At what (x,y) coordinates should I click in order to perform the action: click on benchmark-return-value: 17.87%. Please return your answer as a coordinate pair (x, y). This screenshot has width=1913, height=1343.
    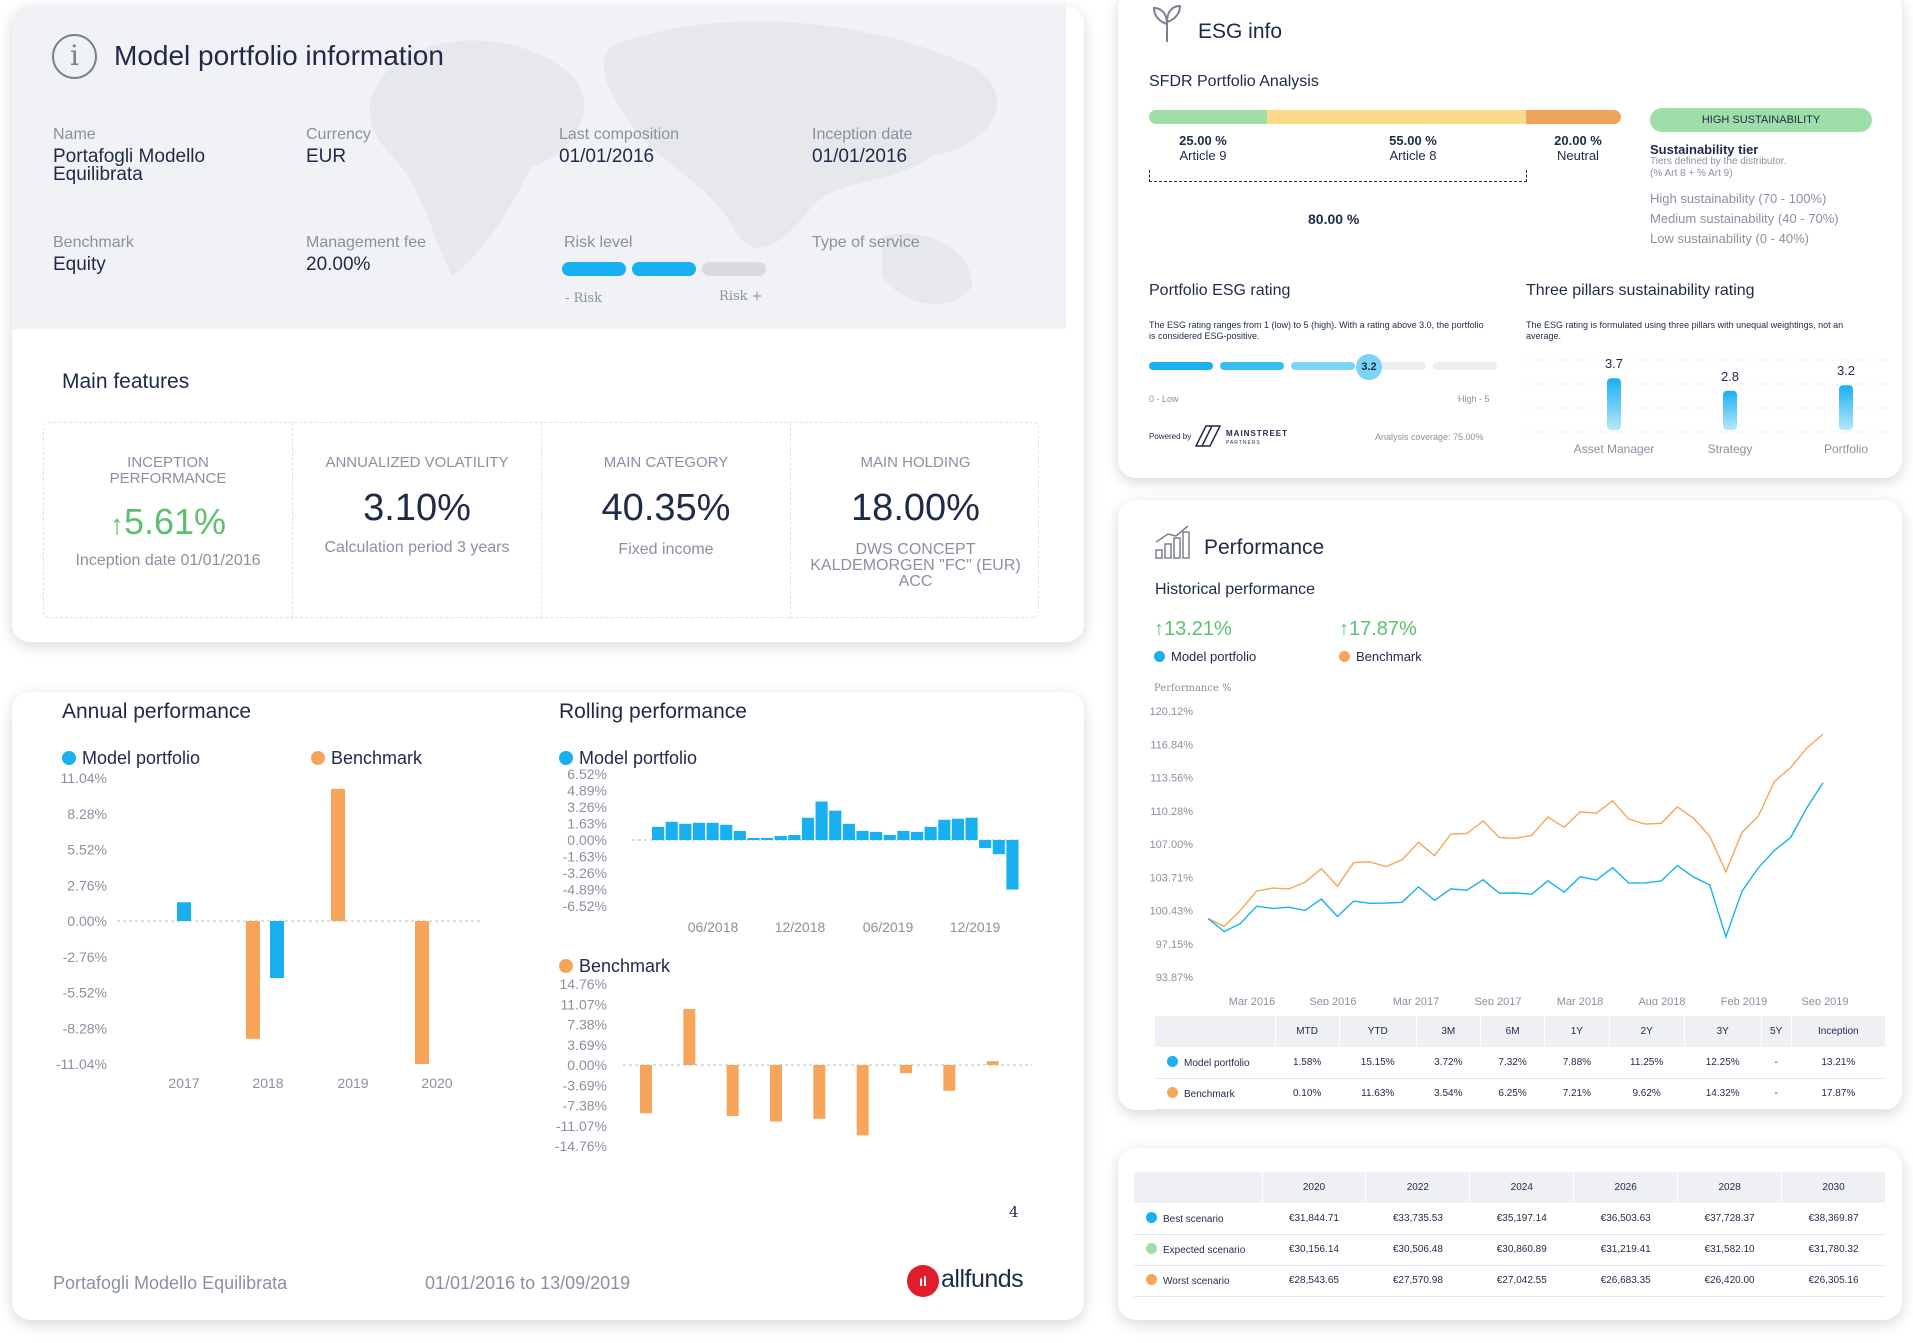
    Looking at the image, I should click on (1383, 629).